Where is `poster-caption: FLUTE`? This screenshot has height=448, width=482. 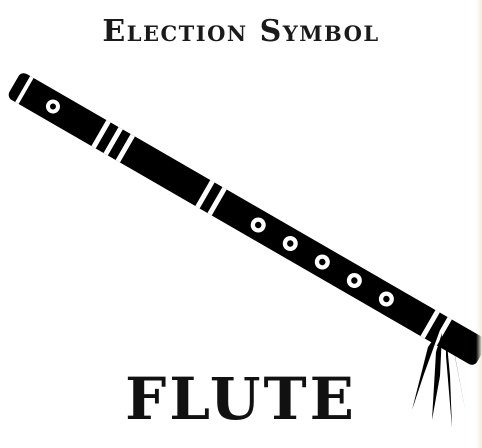 poster-caption: FLUTE is located at coordinates (241, 399).